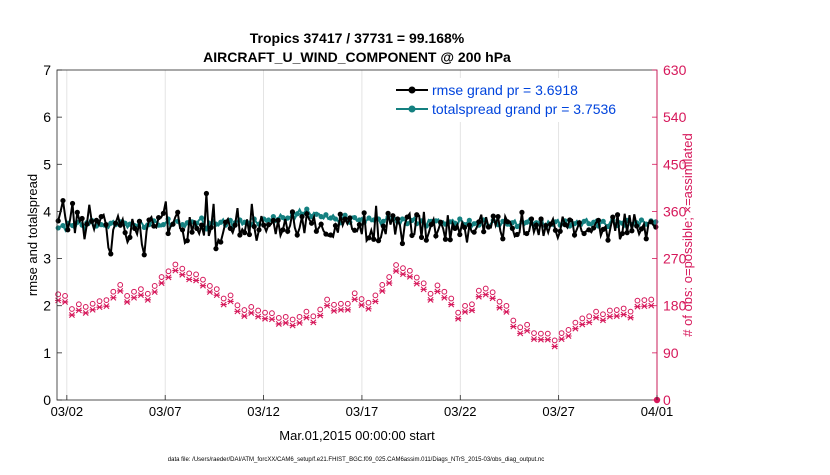  Describe the element at coordinates (671, 353) in the screenshot. I see `y-right-tick-label: 90` at that location.